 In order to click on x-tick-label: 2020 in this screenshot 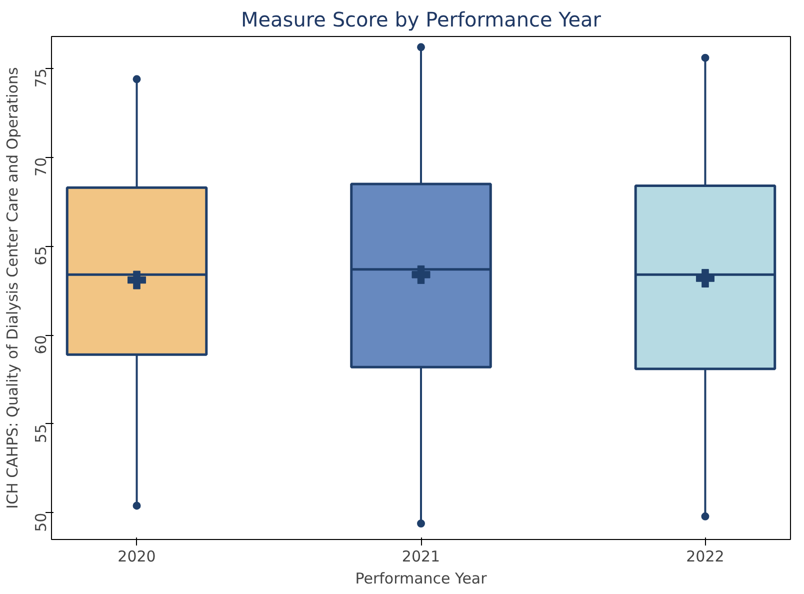, I will do `click(137, 557)`.